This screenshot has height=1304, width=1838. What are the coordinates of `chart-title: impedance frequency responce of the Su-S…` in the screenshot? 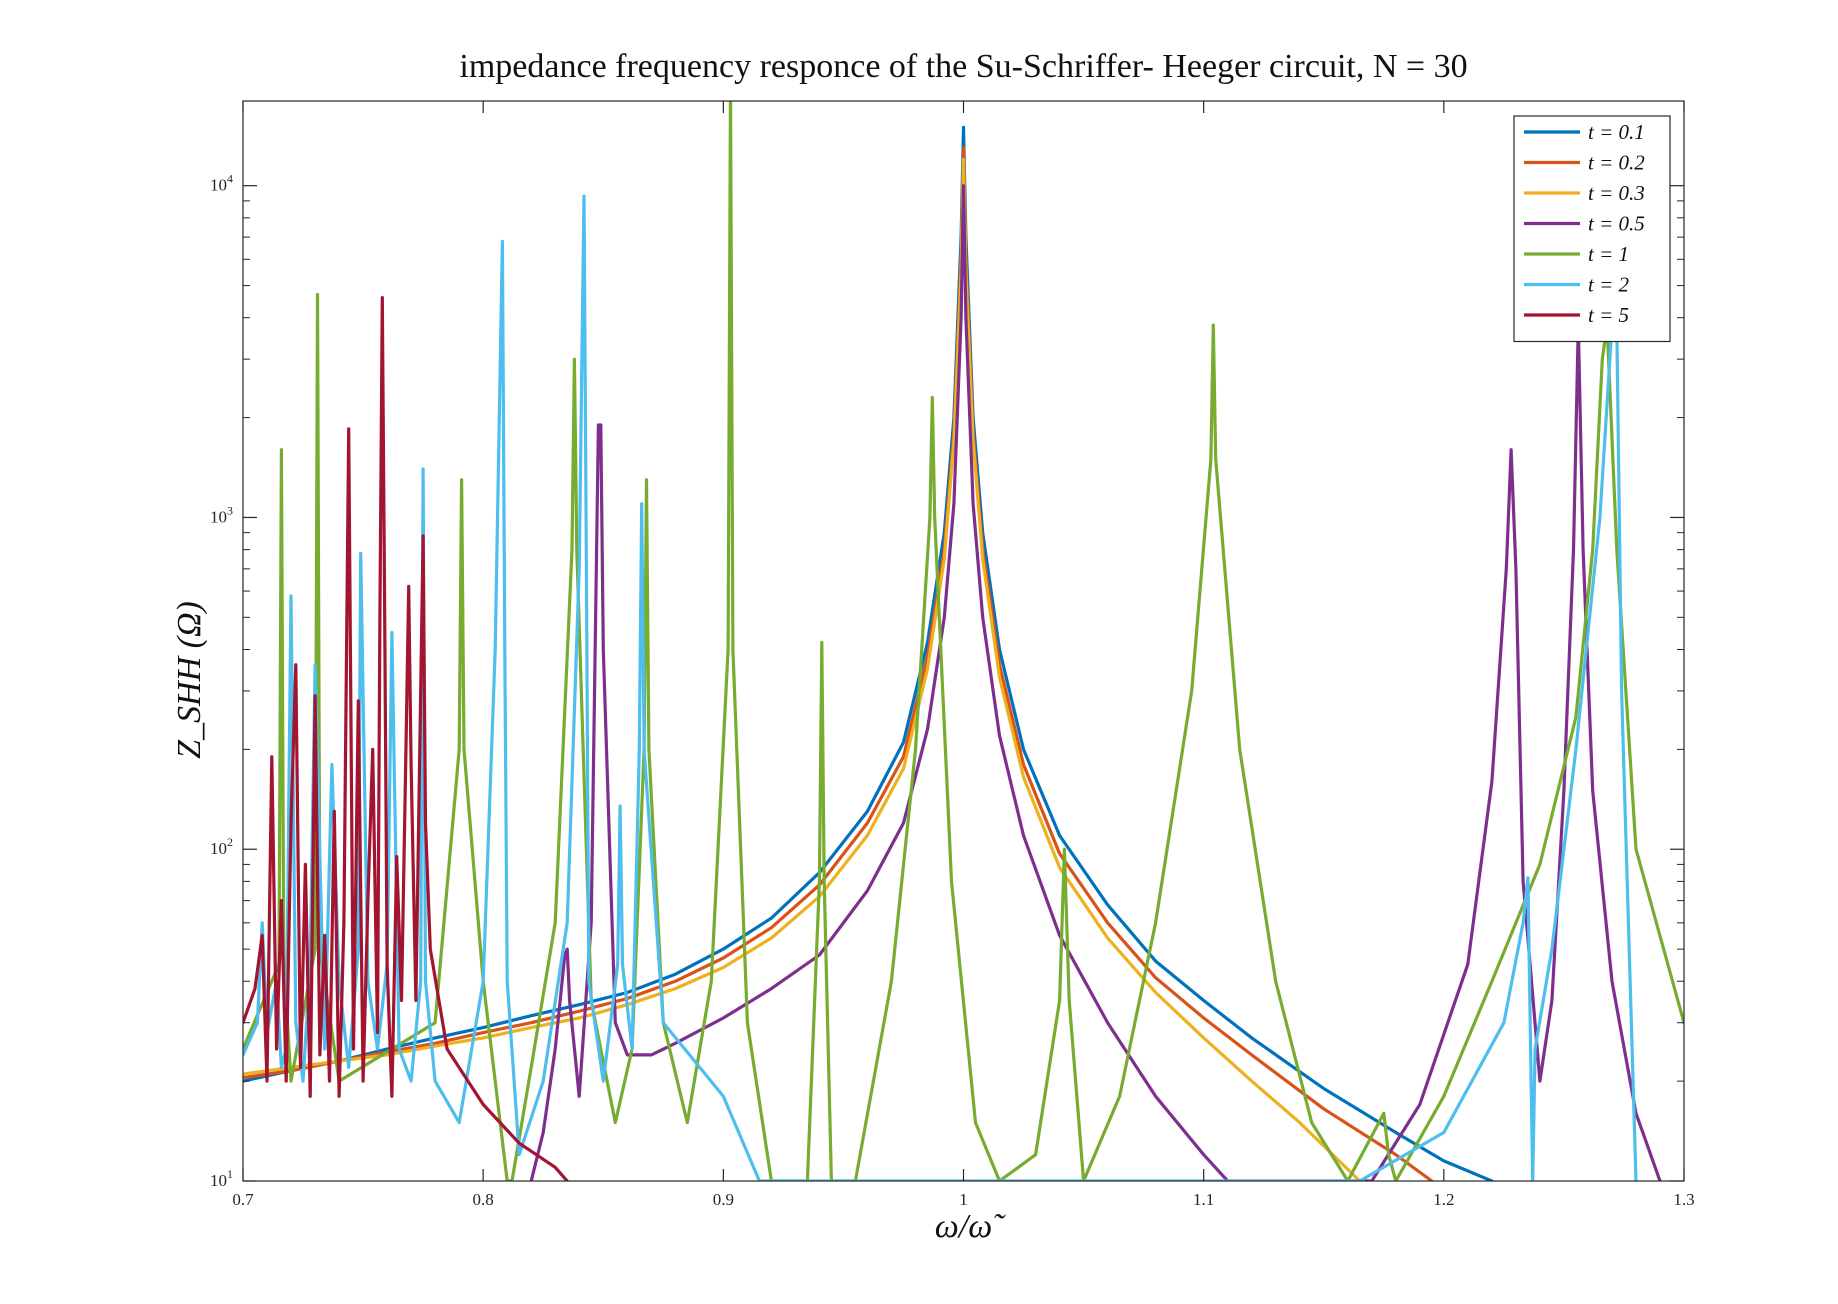 It's located at (963, 66).